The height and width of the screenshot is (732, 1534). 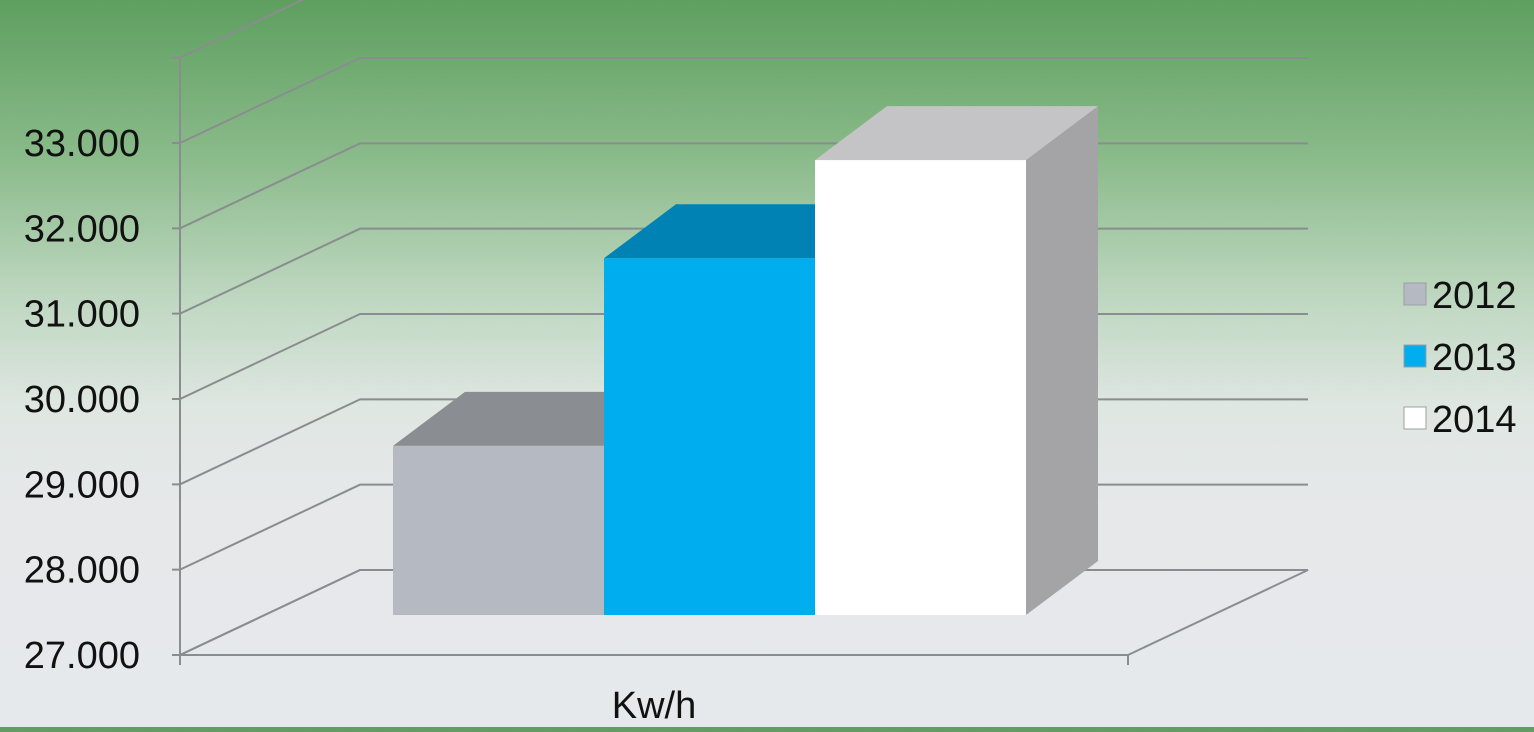 I want to click on legend-swatch-2014, so click(x=1415, y=418).